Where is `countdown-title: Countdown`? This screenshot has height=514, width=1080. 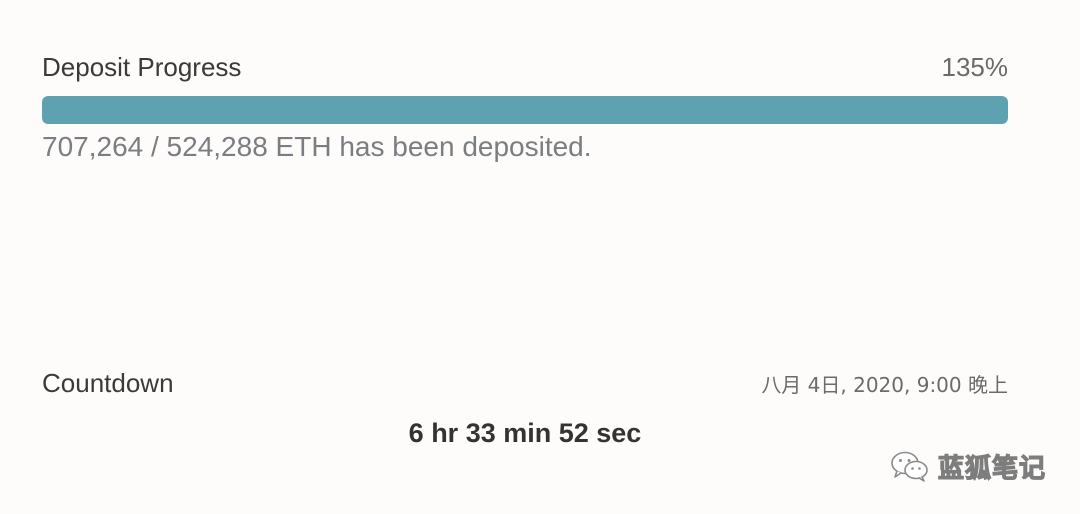
countdown-title: Countdown is located at coordinates (108, 383).